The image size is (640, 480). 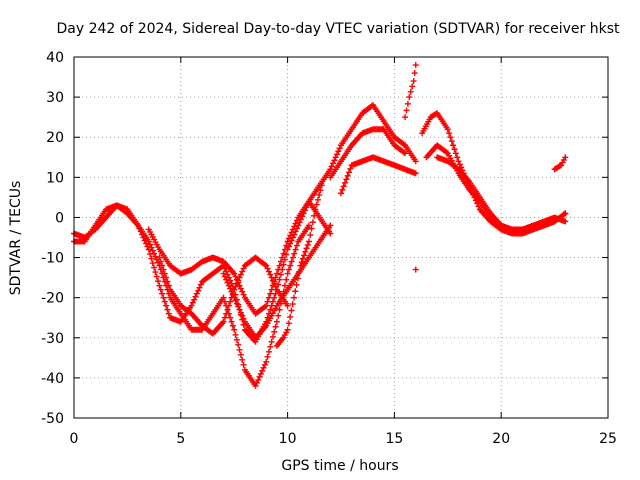 I want to click on y-tick-label: 20, so click(x=55, y=138).